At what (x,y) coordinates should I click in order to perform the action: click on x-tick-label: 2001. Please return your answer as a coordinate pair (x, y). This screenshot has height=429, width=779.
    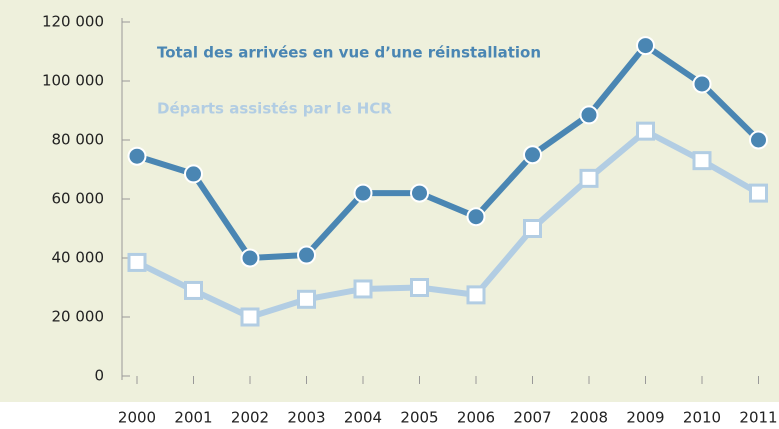
    Looking at the image, I should click on (193, 418).